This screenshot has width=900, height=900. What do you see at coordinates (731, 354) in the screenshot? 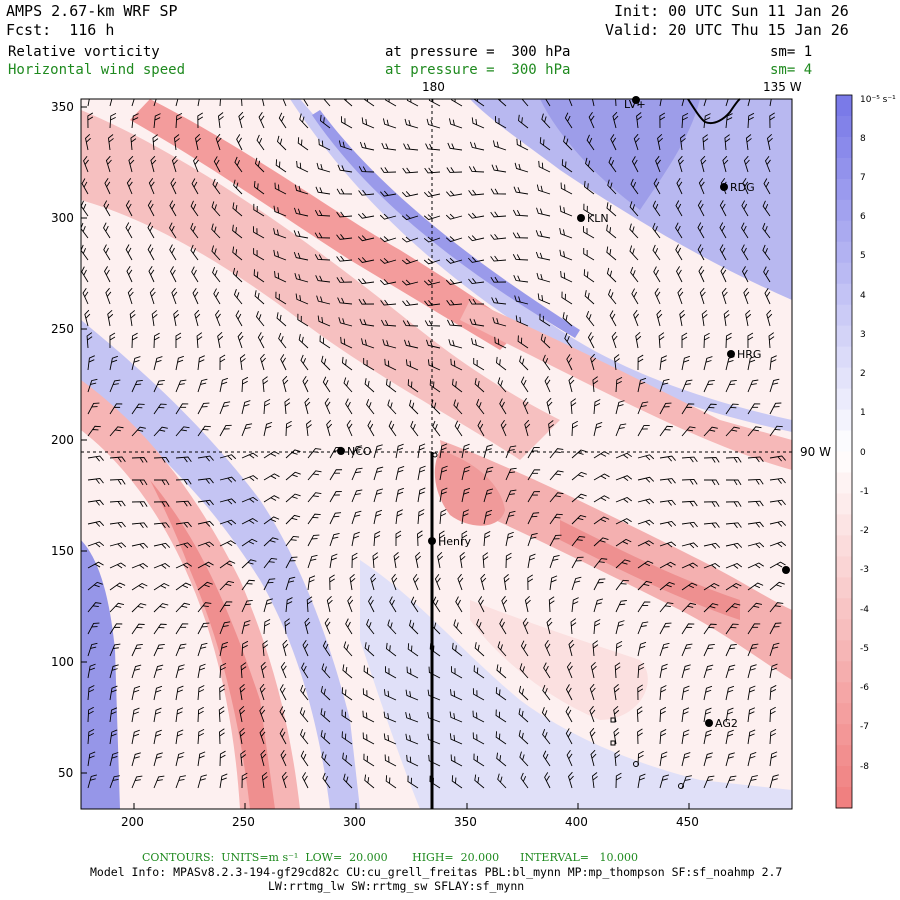
I see `station-hrg-marker` at bounding box center [731, 354].